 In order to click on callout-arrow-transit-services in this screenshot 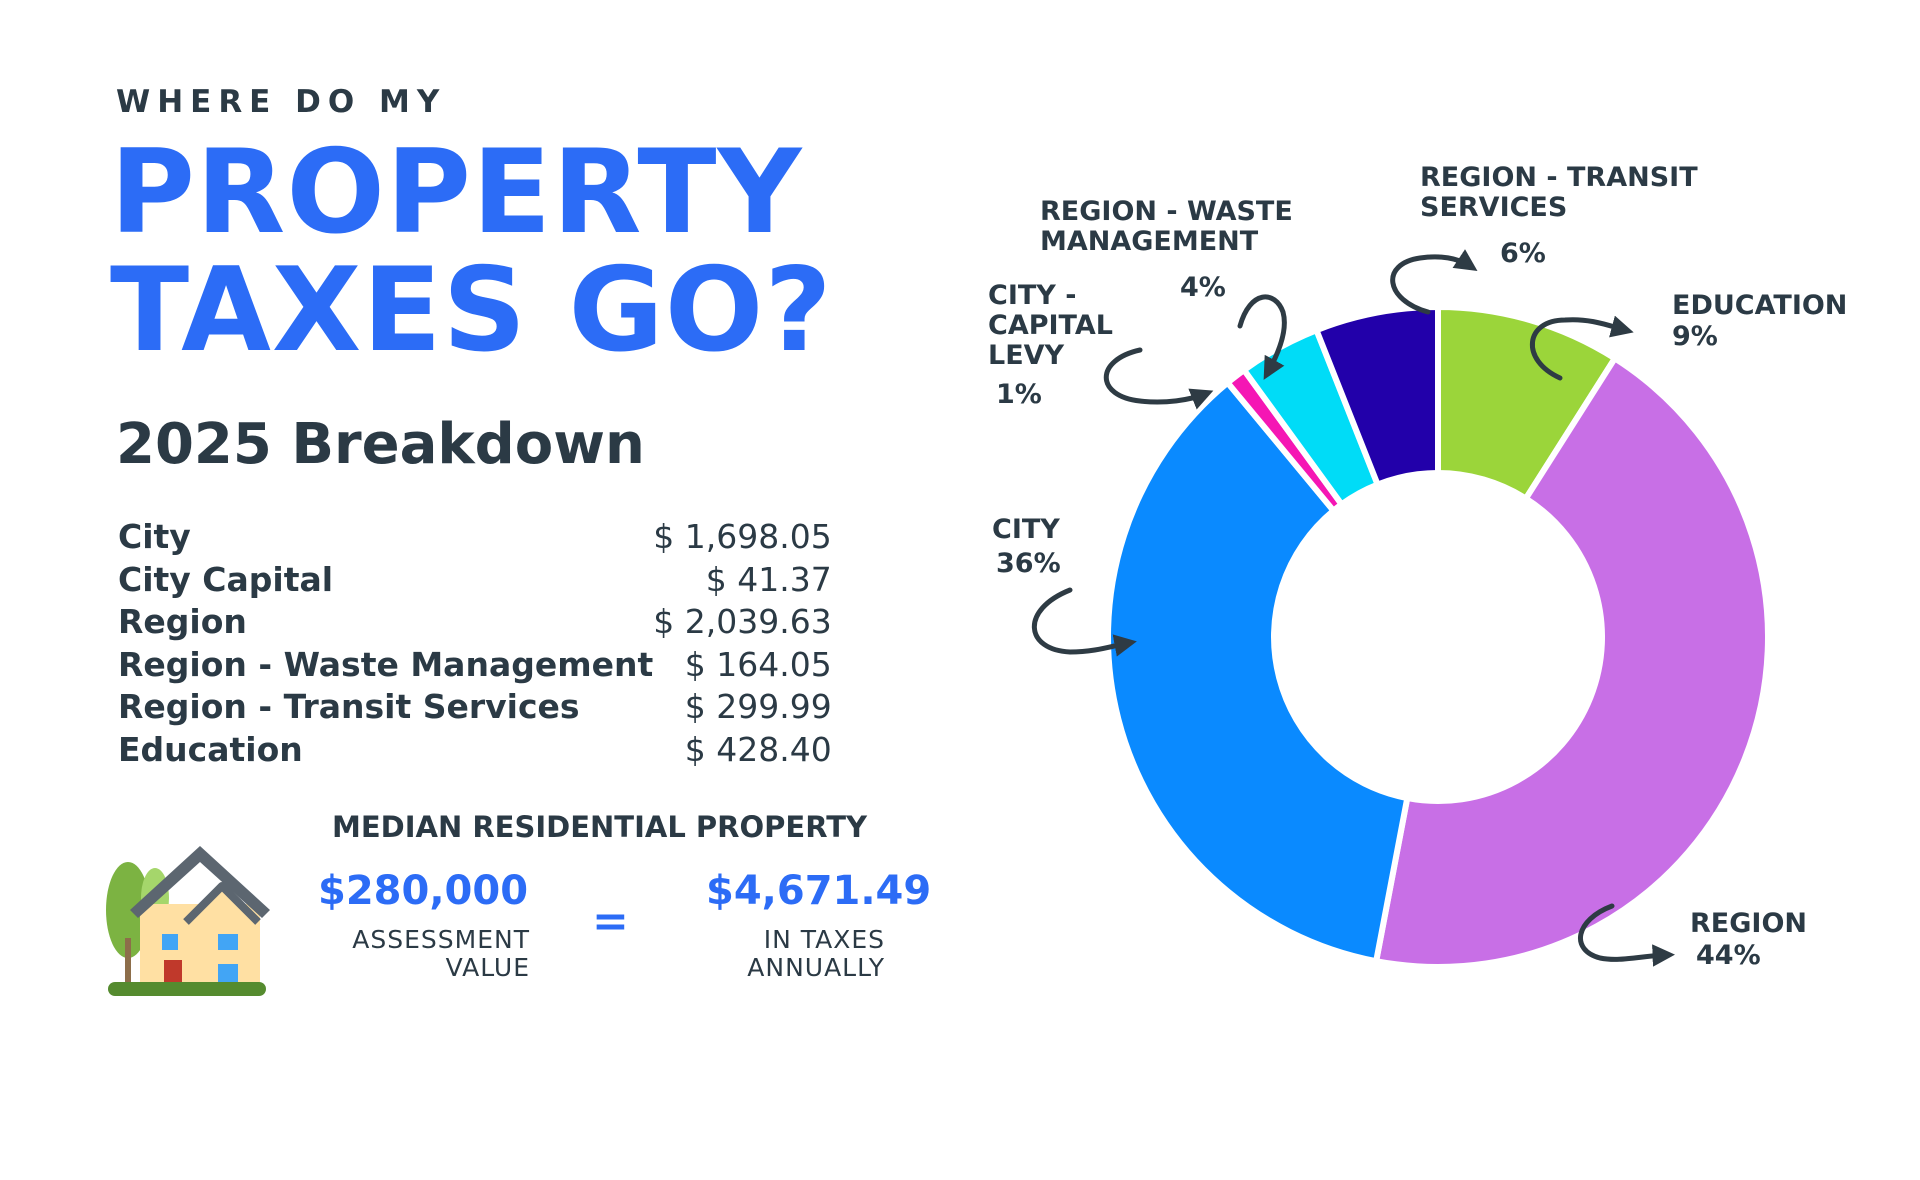, I will do `click(1434, 282)`.